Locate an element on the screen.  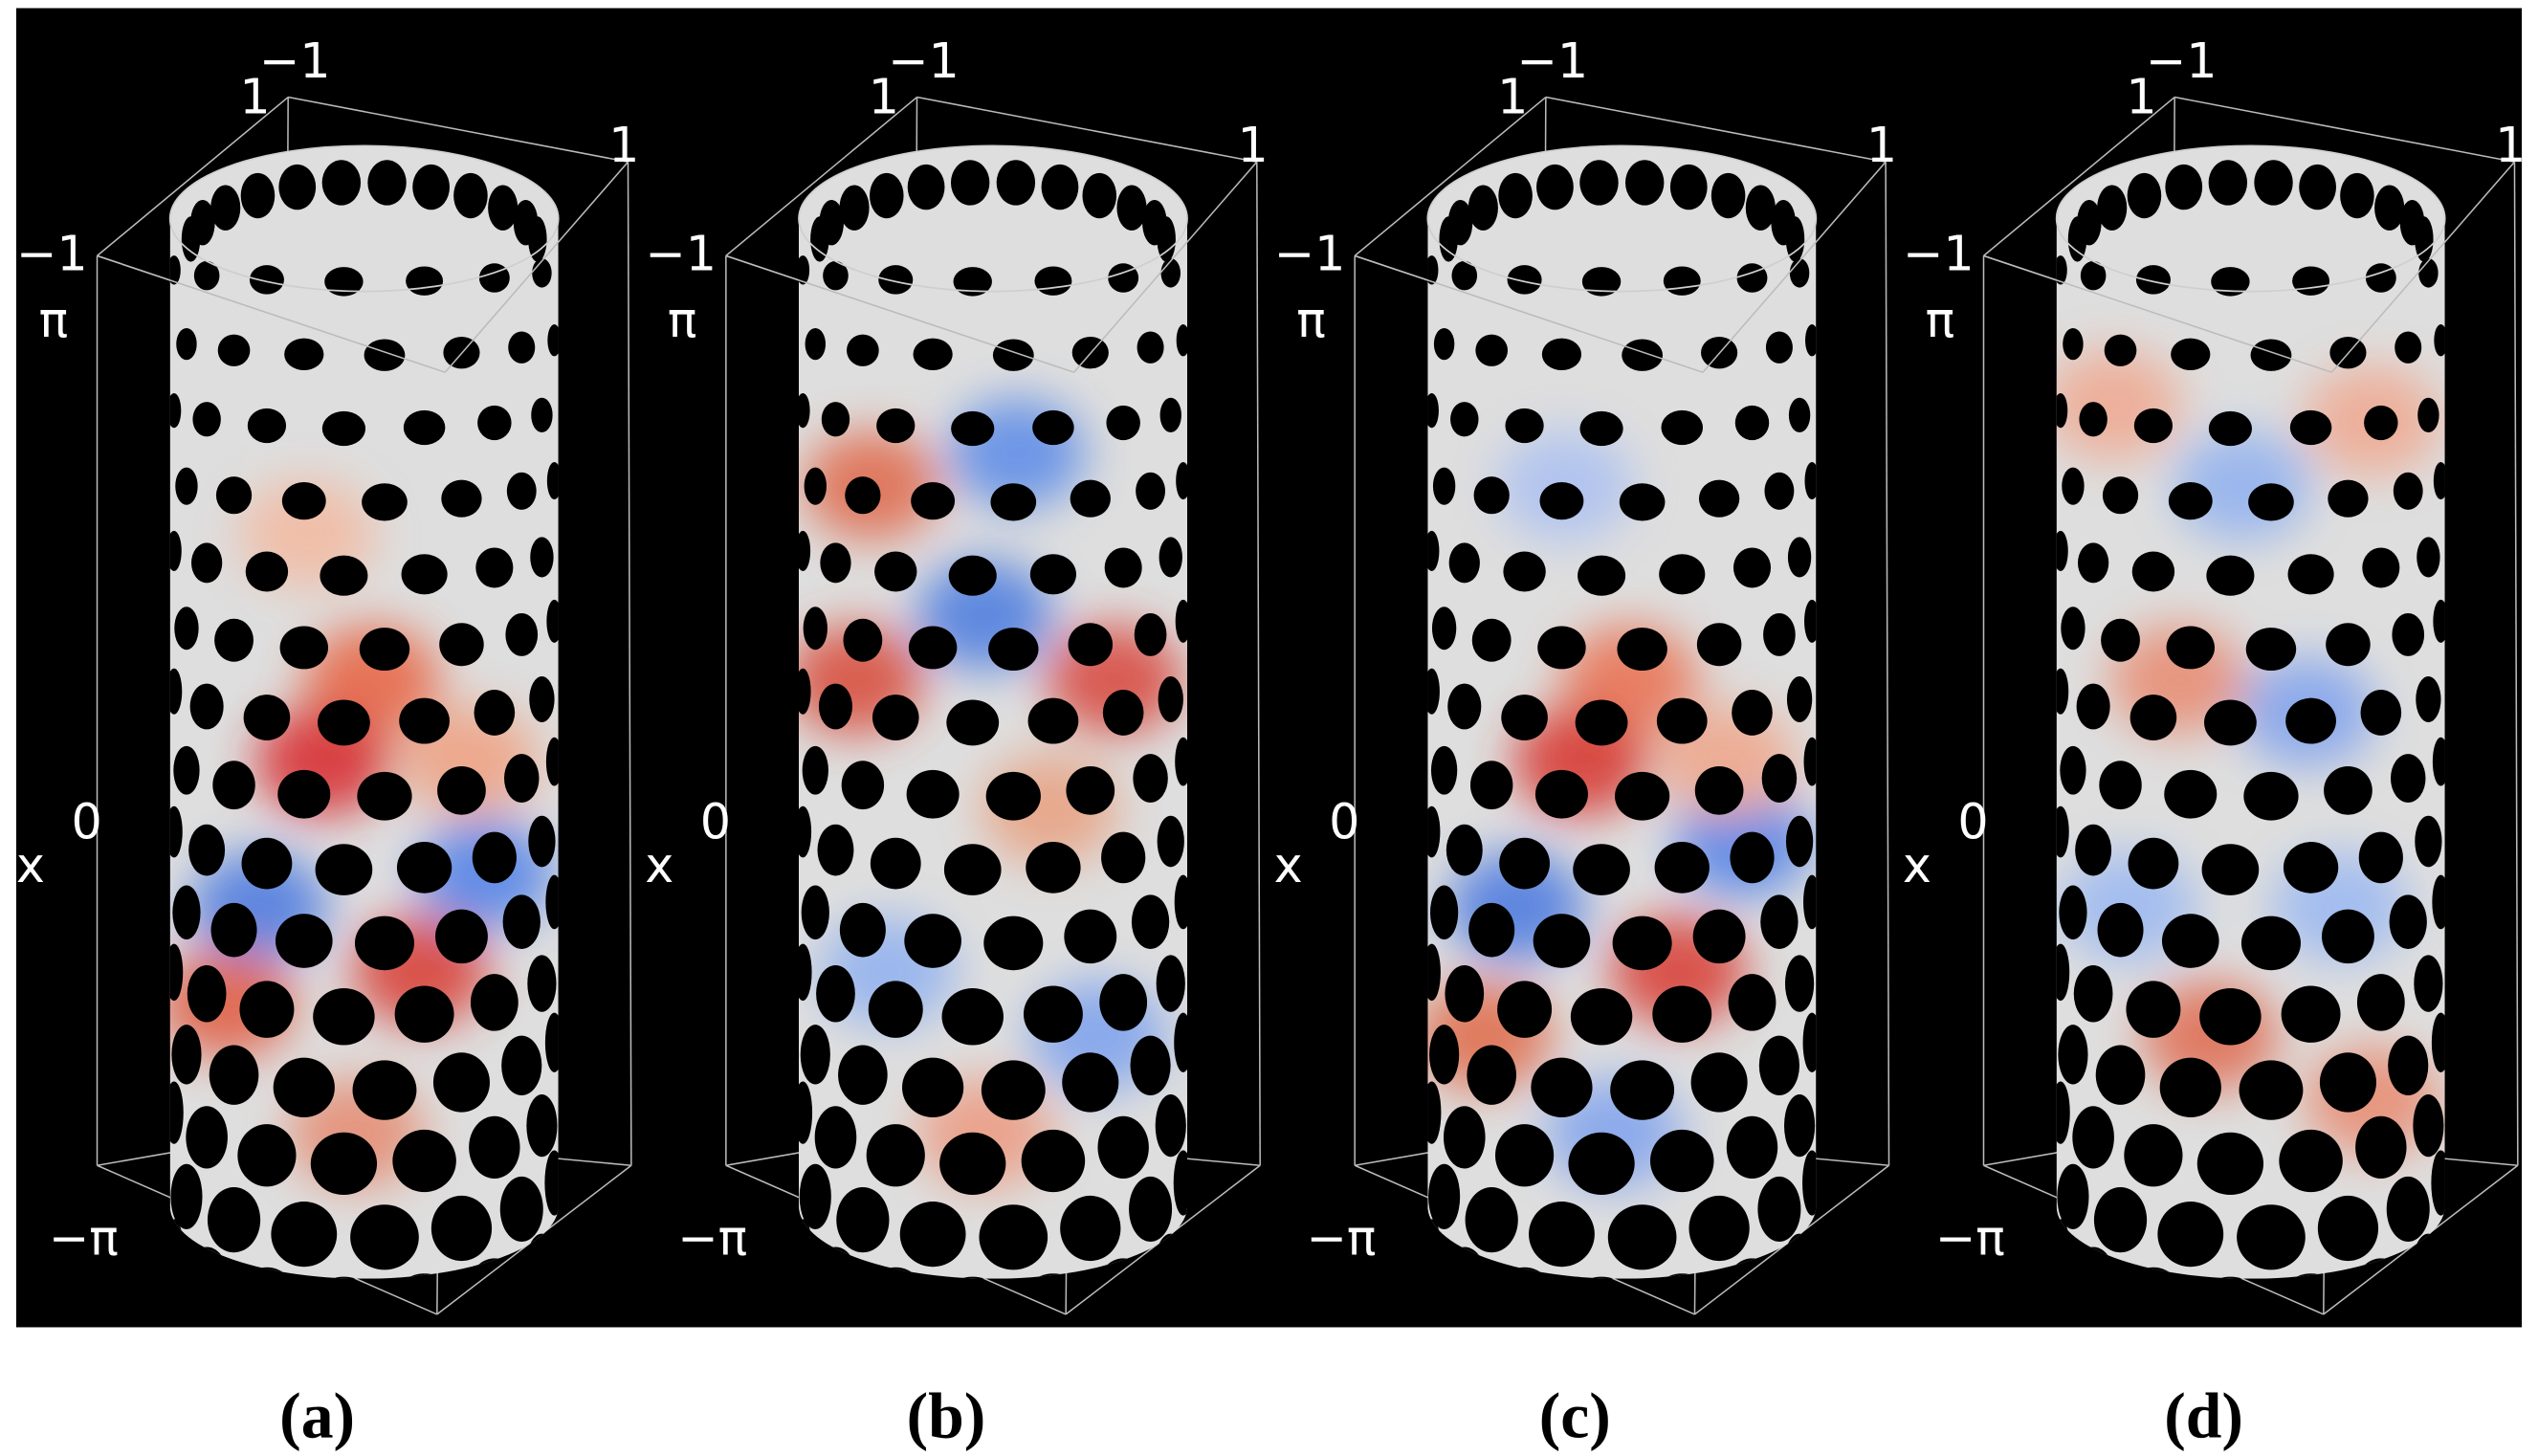
axis-label: 1 is located at coordinates (2510, 145).